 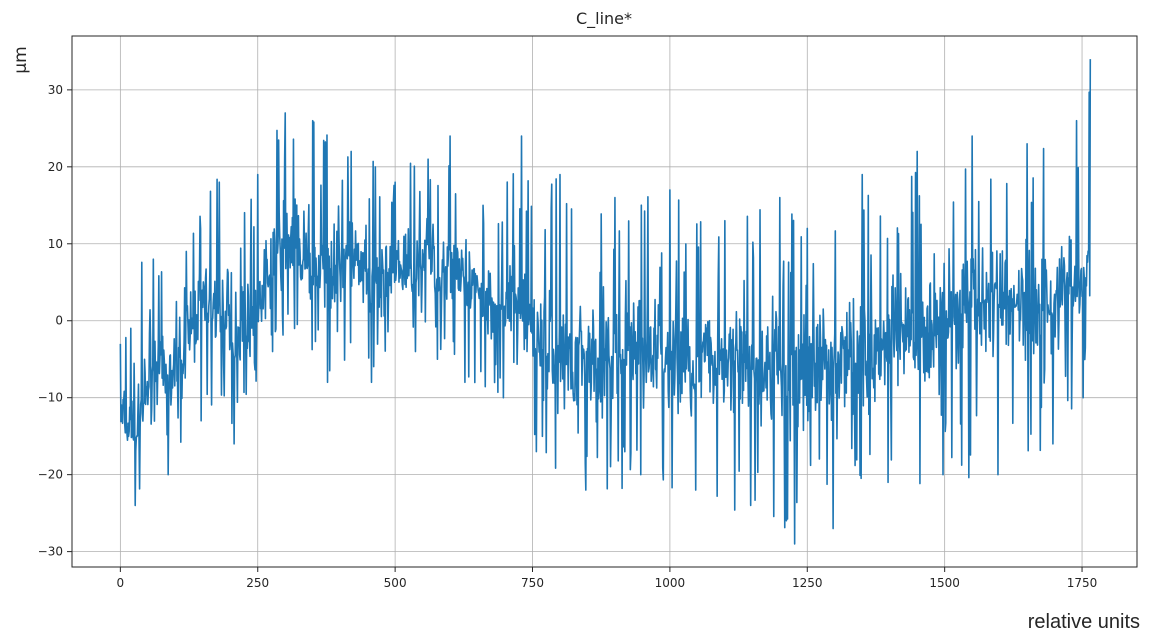 What do you see at coordinates (670, 583) in the screenshot?
I see `x-tick-label: 1000` at bounding box center [670, 583].